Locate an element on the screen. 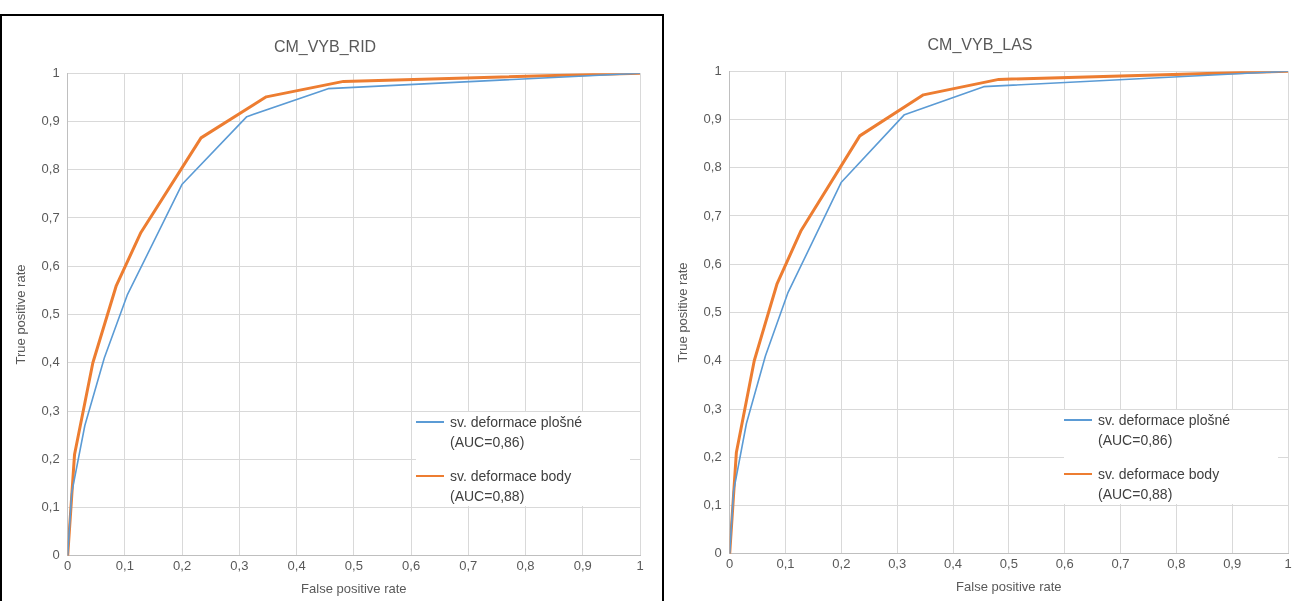 This screenshot has height=601, width=1314. y-tick-label: 0 is located at coordinates (718, 553).